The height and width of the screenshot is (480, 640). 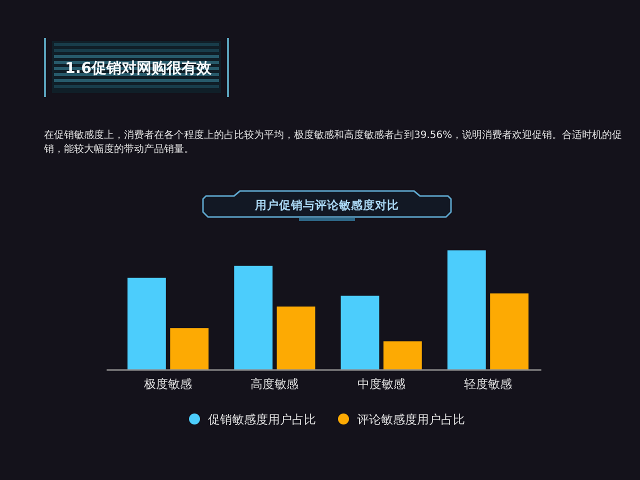 What do you see at coordinates (333, 142) in the screenshot?
I see `subtitle: 在促销敏感度上，消费者在各个程度上的占比较为平均，极度敏感和高度敏感者占到39.56%，说明消费者欢迎促销。合适时机的促销，能较大幅度的带动产品销量。` at bounding box center [333, 142].